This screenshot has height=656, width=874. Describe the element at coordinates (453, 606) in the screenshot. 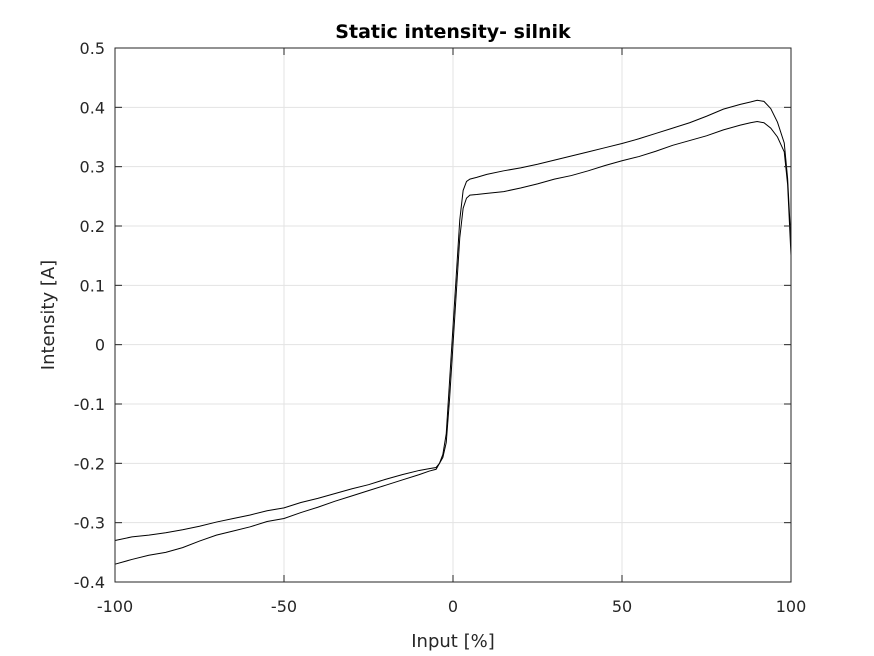

I see `x-tick-label: 0` at that location.